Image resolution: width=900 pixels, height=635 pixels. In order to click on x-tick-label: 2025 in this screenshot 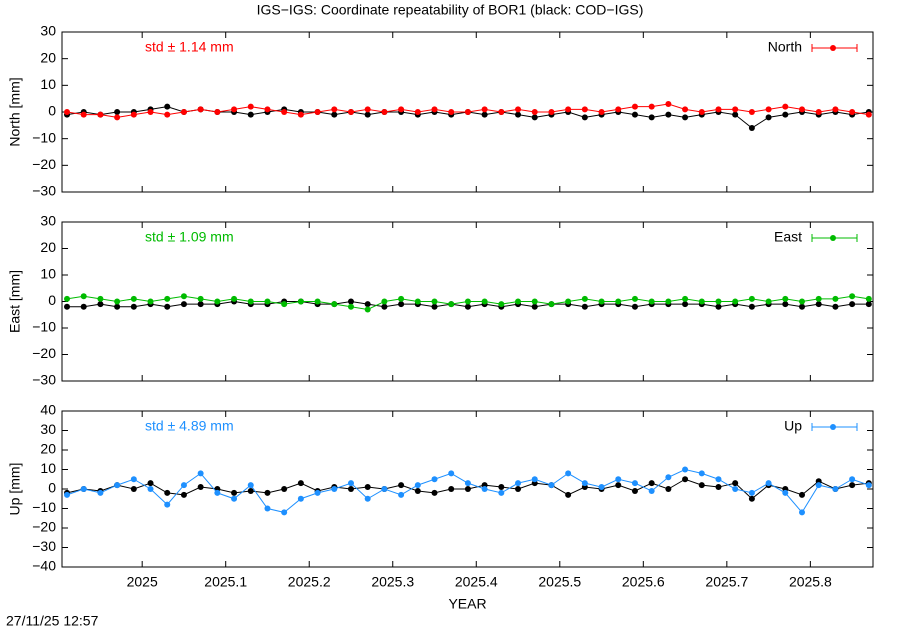, I will do `click(142, 582)`.